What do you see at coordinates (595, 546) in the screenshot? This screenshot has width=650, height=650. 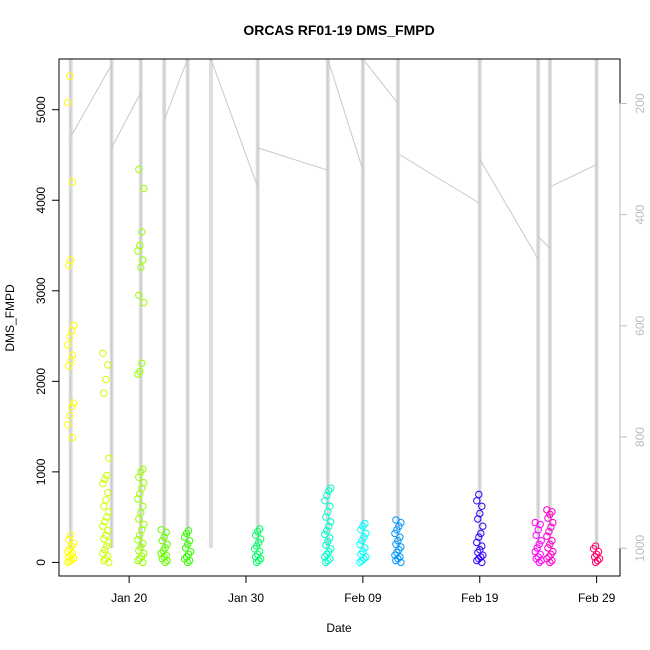 I see `data-point-rf13` at bounding box center [595, 546].